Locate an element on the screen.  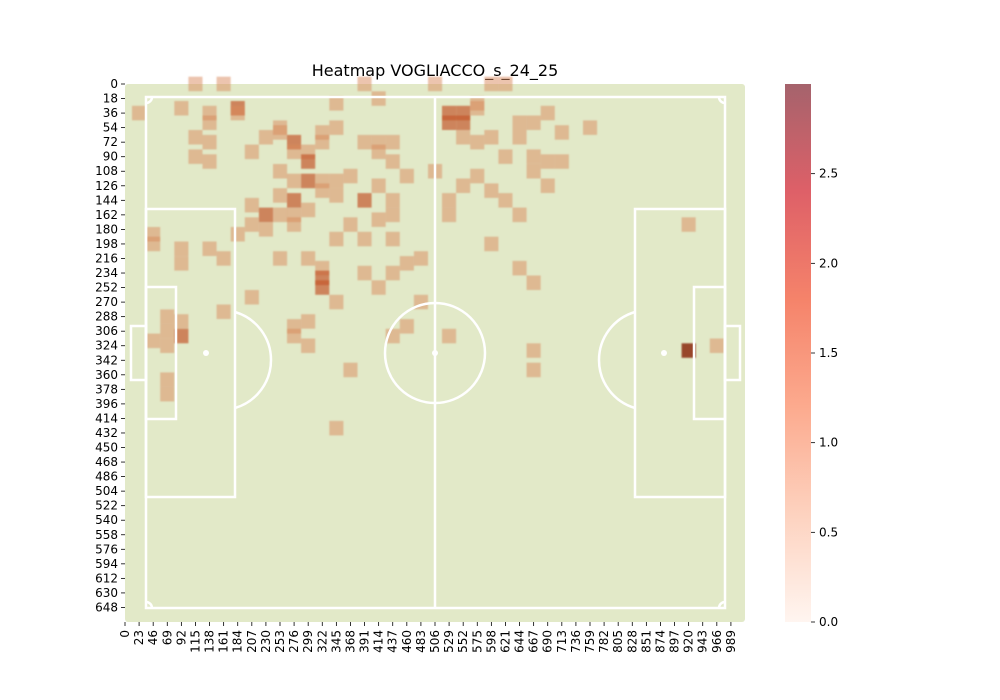
y-tick-label: 162 is located at coordinates (106, 215).